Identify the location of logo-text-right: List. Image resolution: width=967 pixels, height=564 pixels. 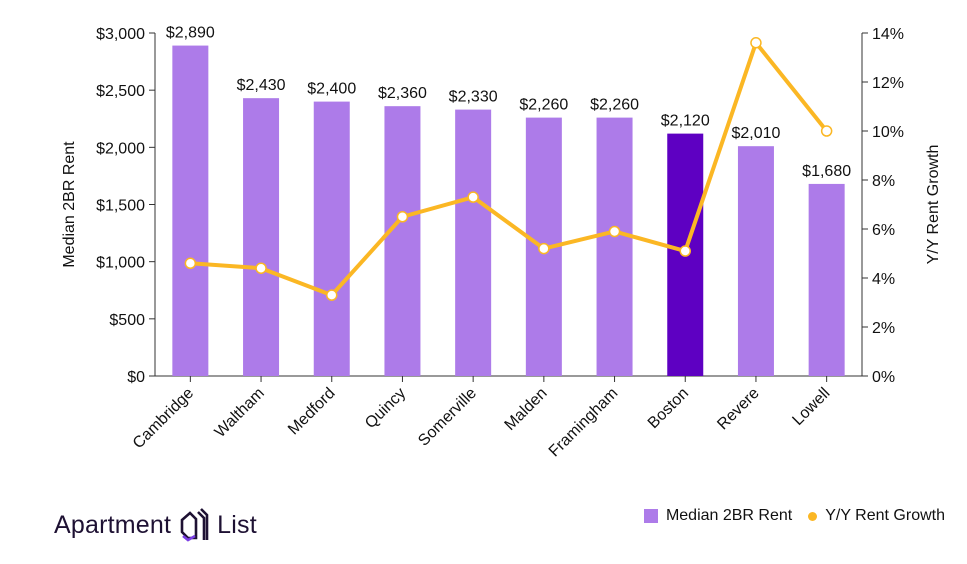
(237, 524).